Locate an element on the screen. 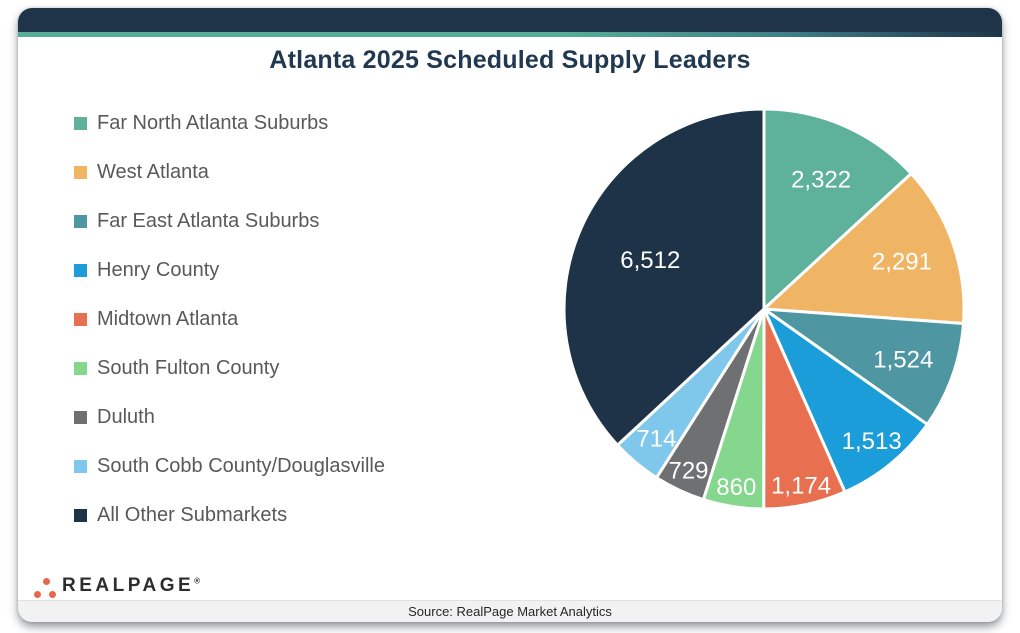 The width and height of the screenshot is (1020, 633). pie-slice-label: 1,513 is located at coordinates (872, 441).